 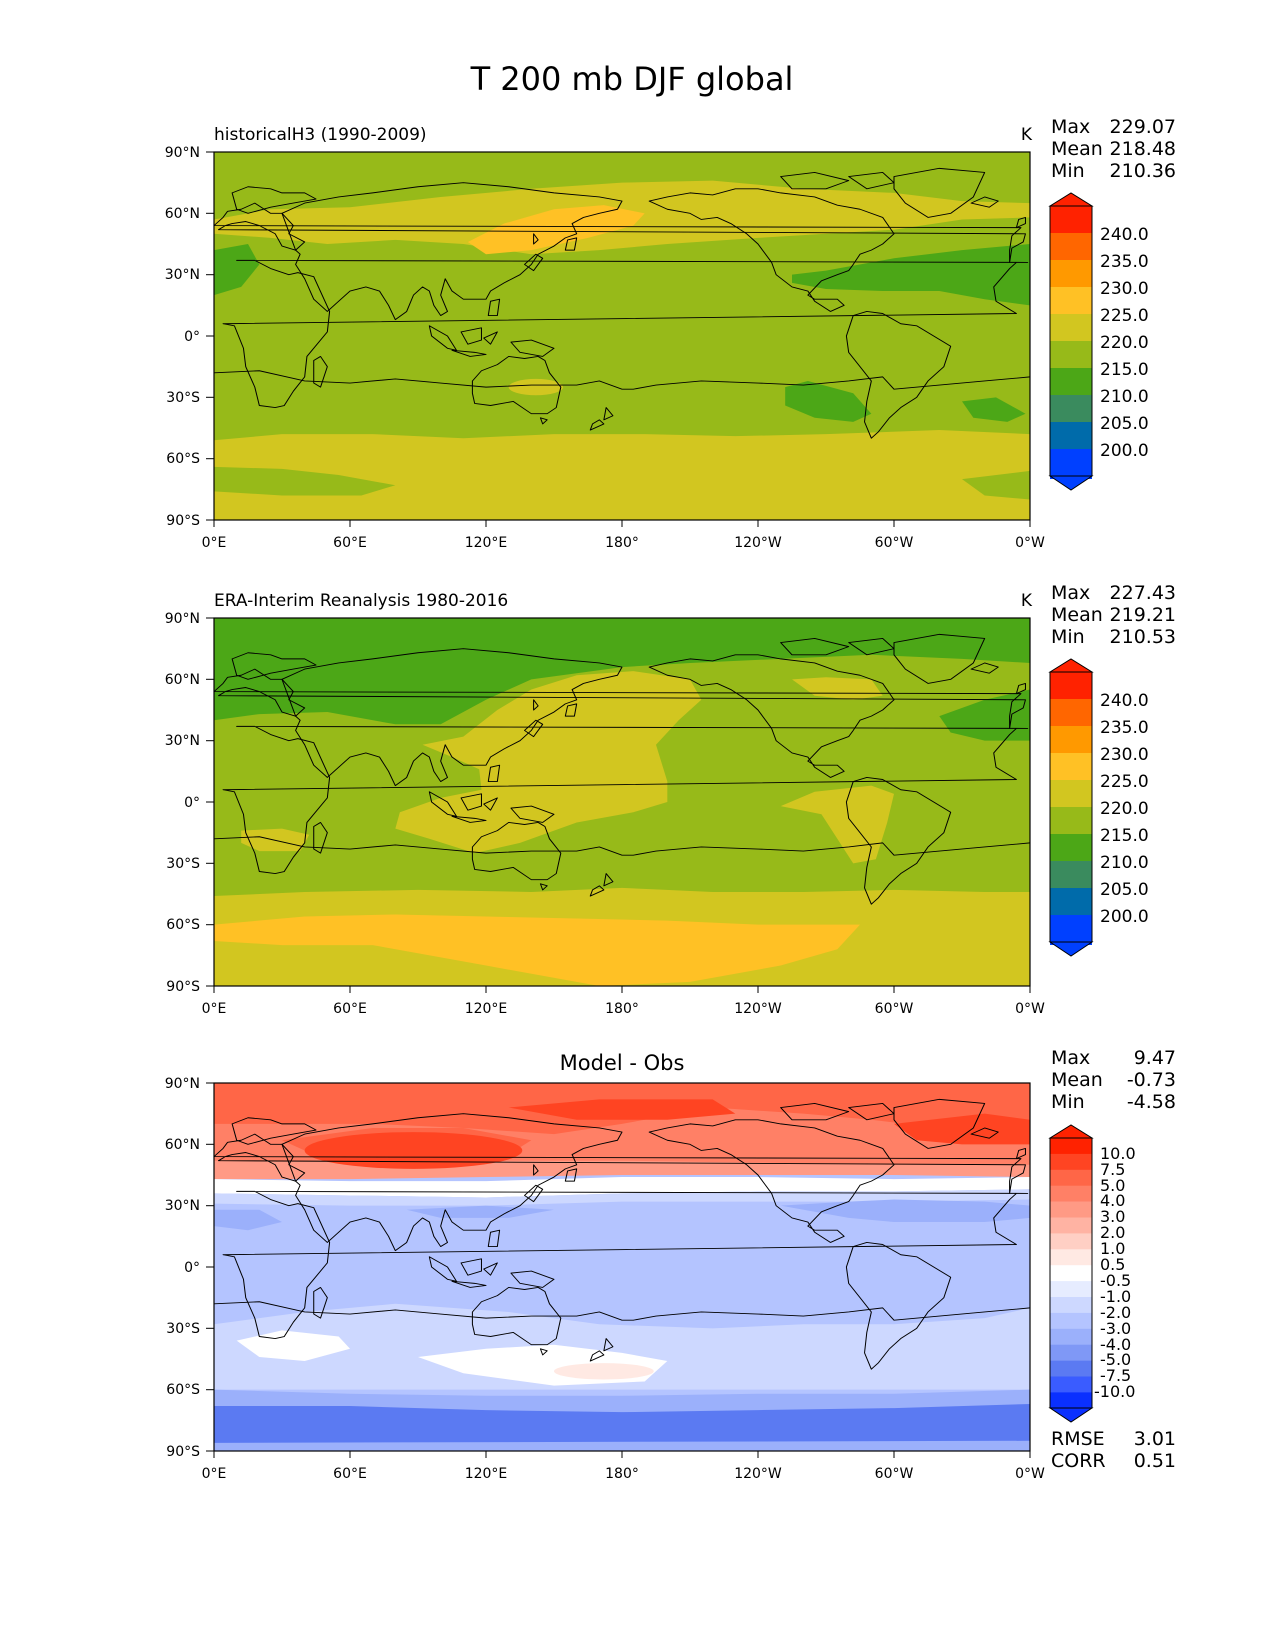 I want to click on colorbar-label: 2.0, so click(x=1112, y=1232).